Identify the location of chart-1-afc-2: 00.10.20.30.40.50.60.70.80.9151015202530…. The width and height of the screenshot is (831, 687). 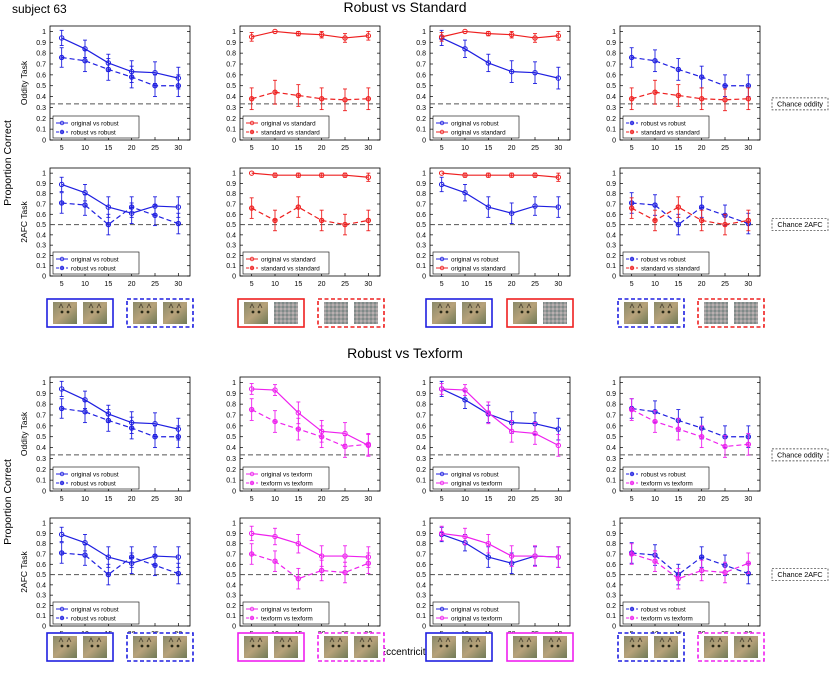
(493, 577).